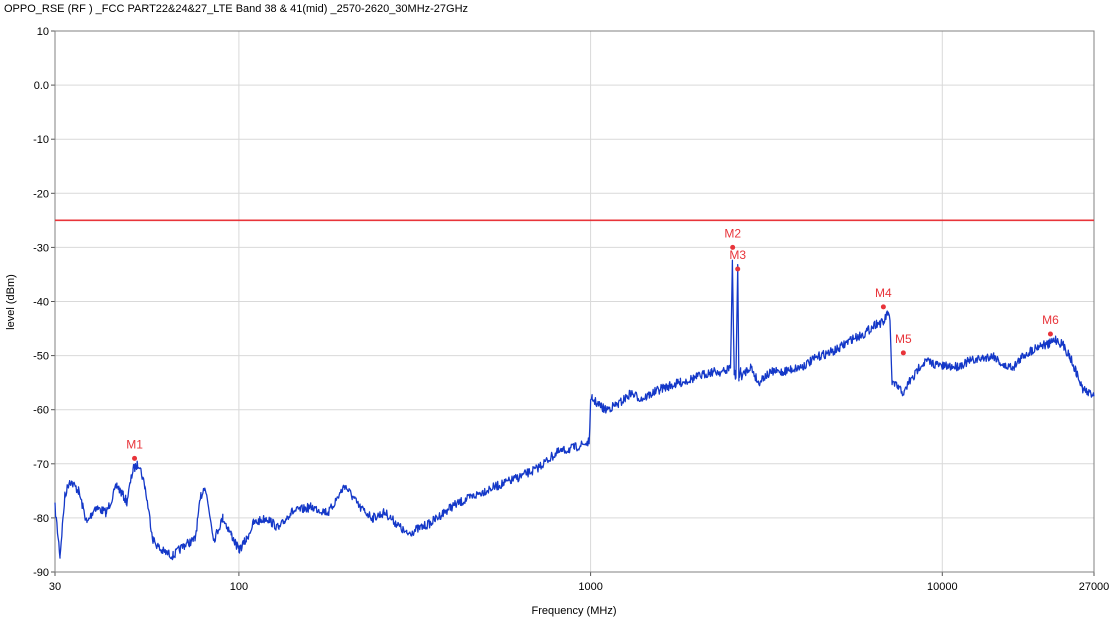 The image size is (1117, 626). I want to click on x-tick-label: 27000, so click(1094, 587).